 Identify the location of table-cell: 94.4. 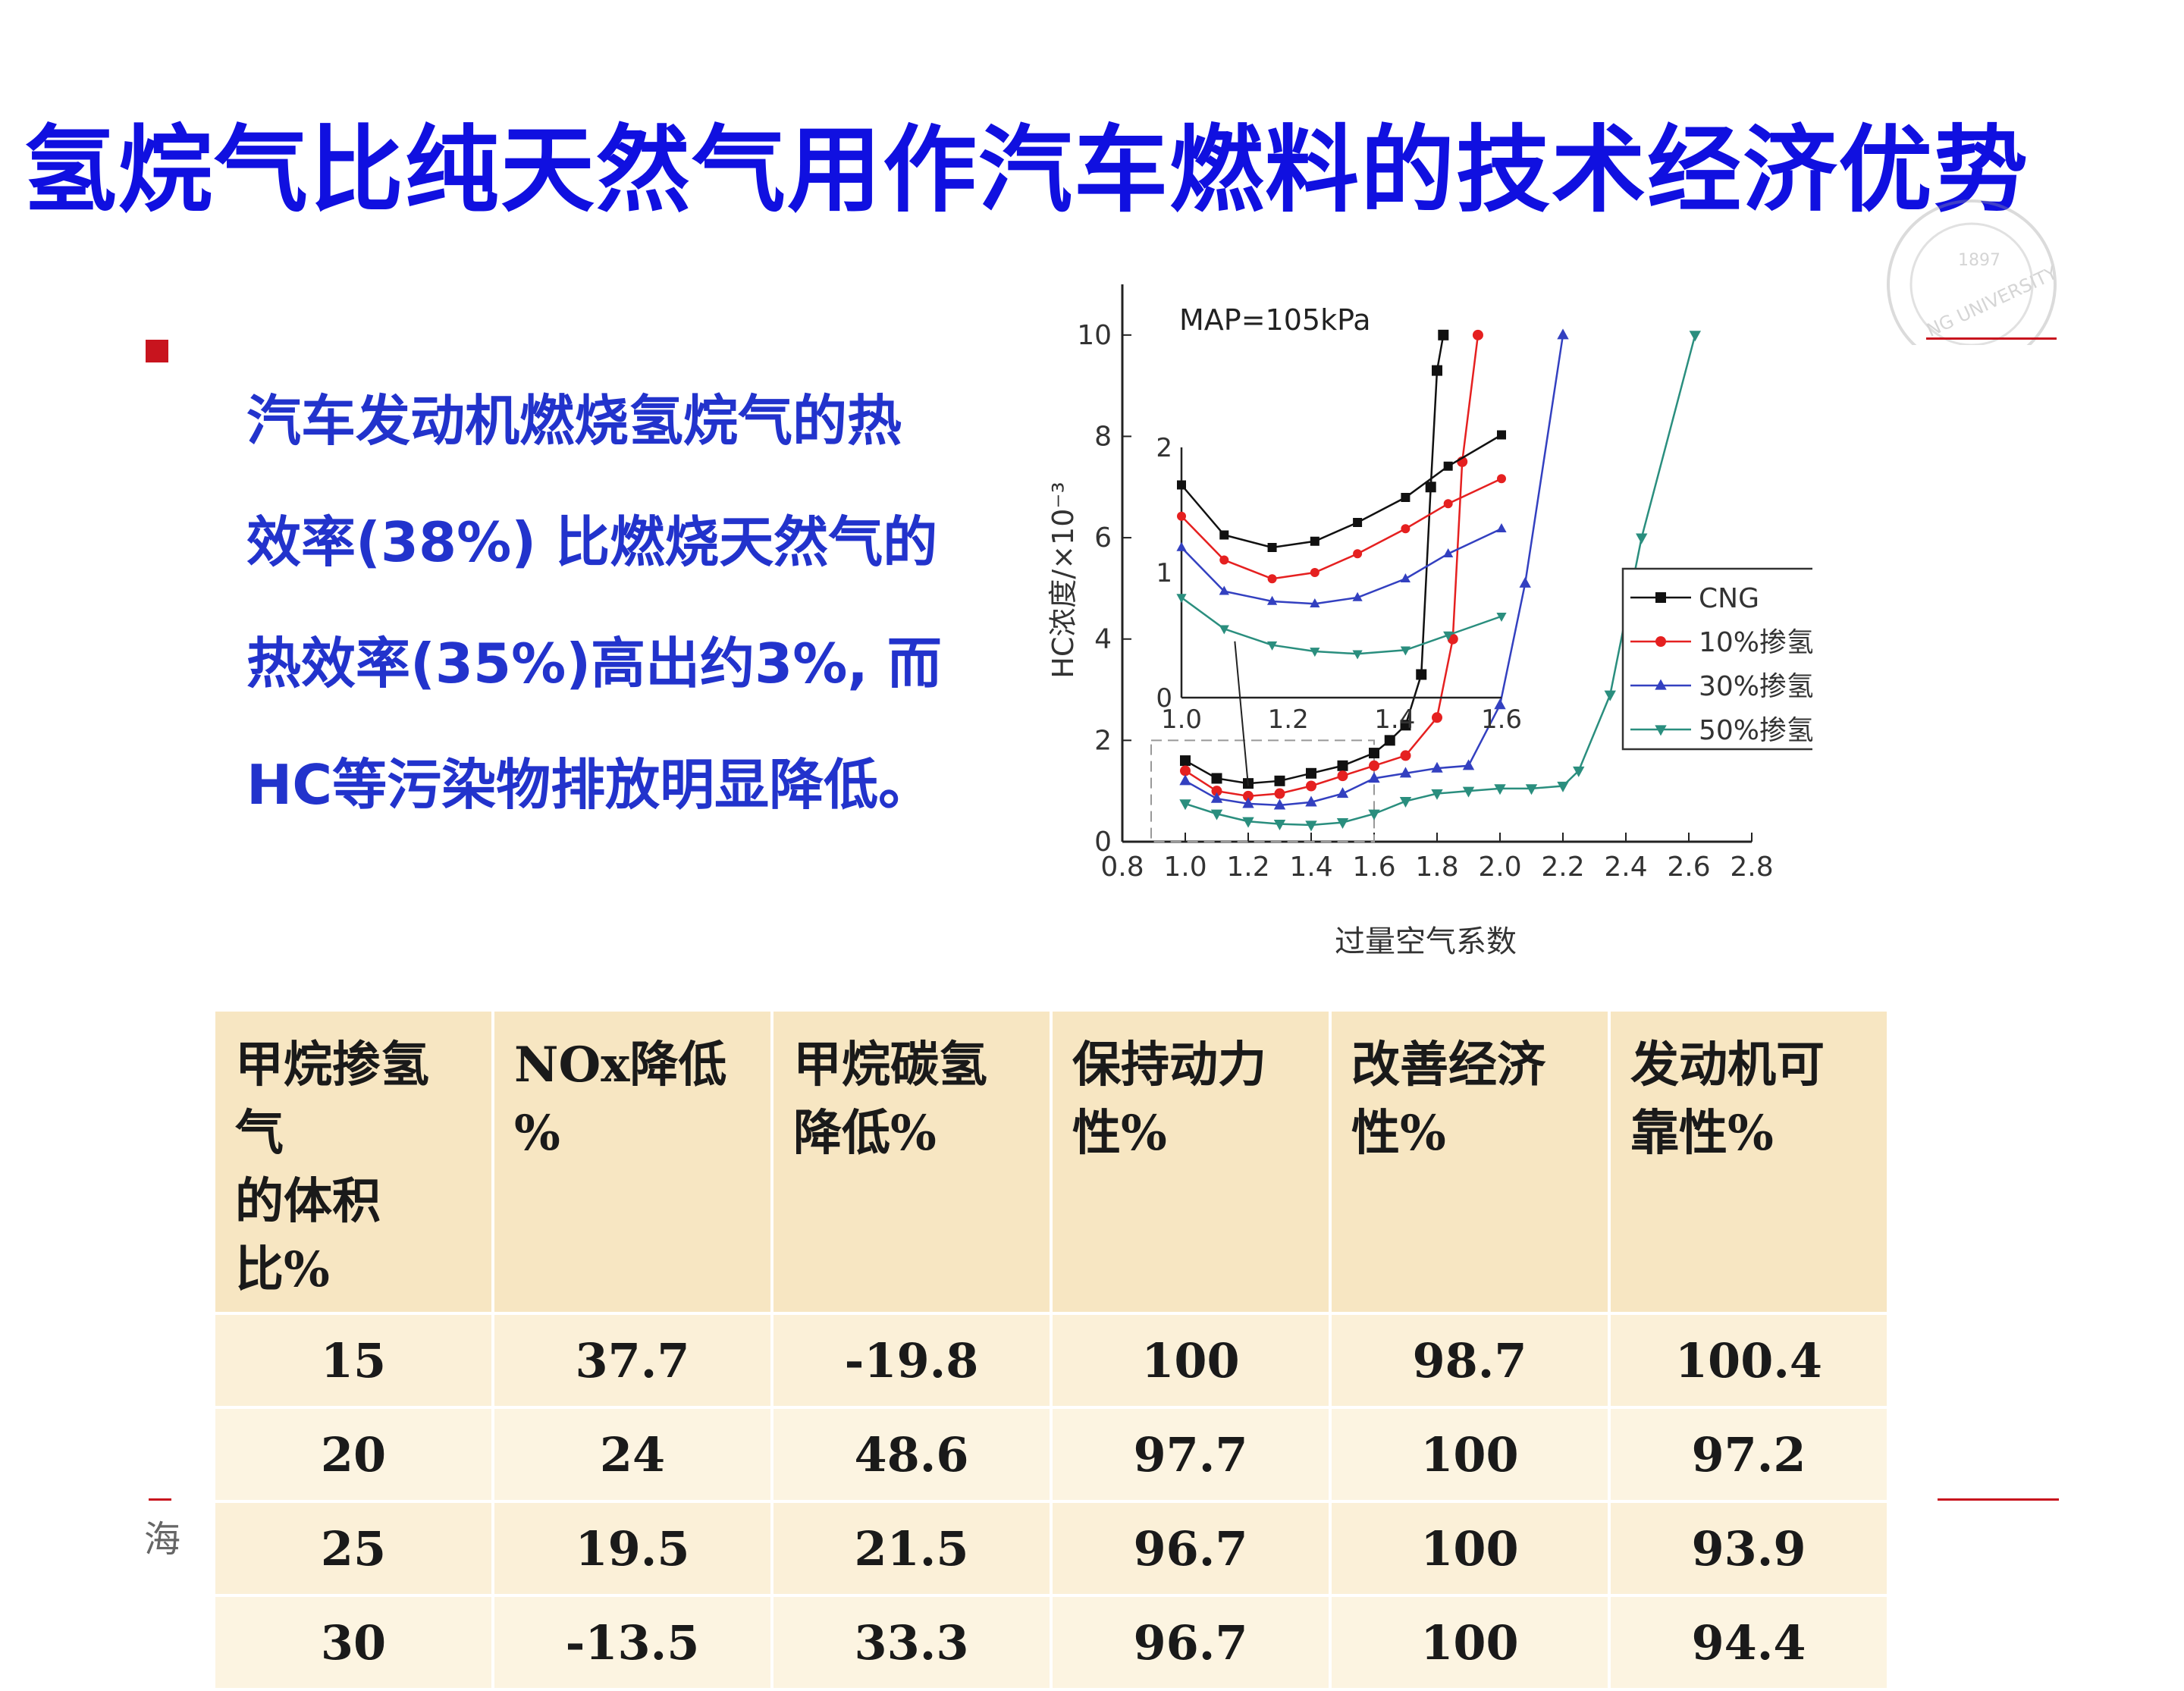
(1749, 1642).